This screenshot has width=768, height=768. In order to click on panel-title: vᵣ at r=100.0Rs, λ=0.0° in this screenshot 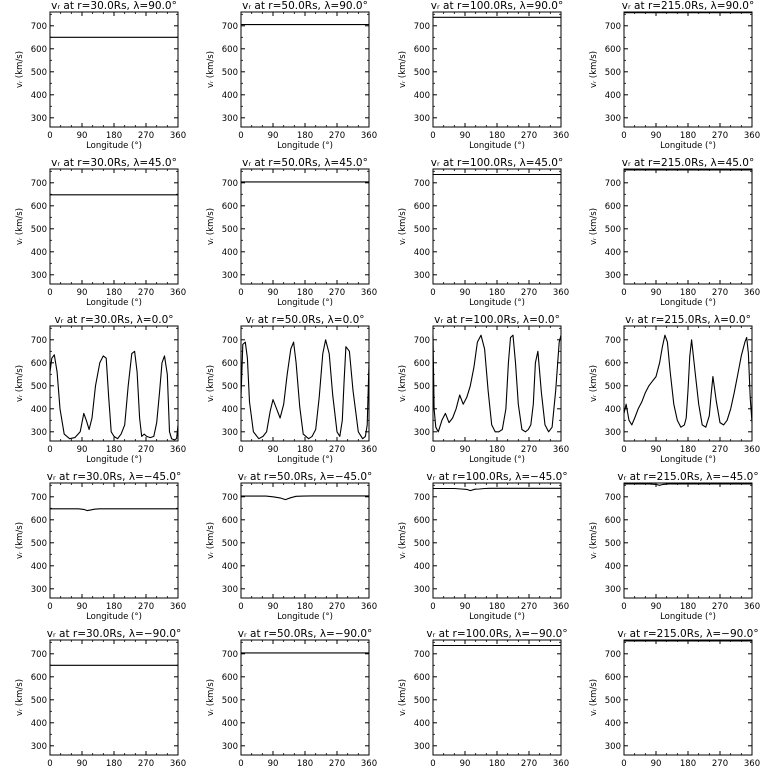, I will do `click(497, 320)`.